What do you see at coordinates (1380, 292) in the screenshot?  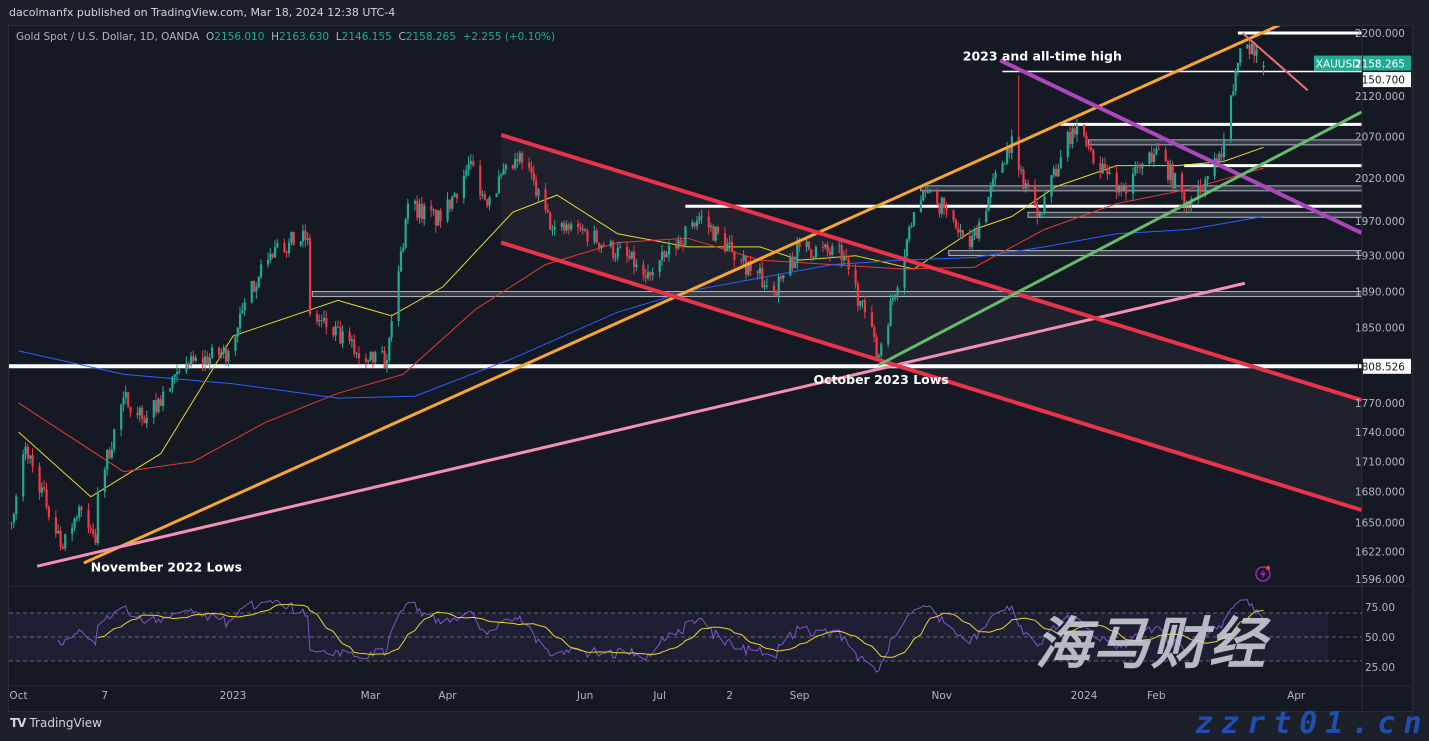 I see `y-tick-label: 1890.000` at bounding box center [1380, 292].